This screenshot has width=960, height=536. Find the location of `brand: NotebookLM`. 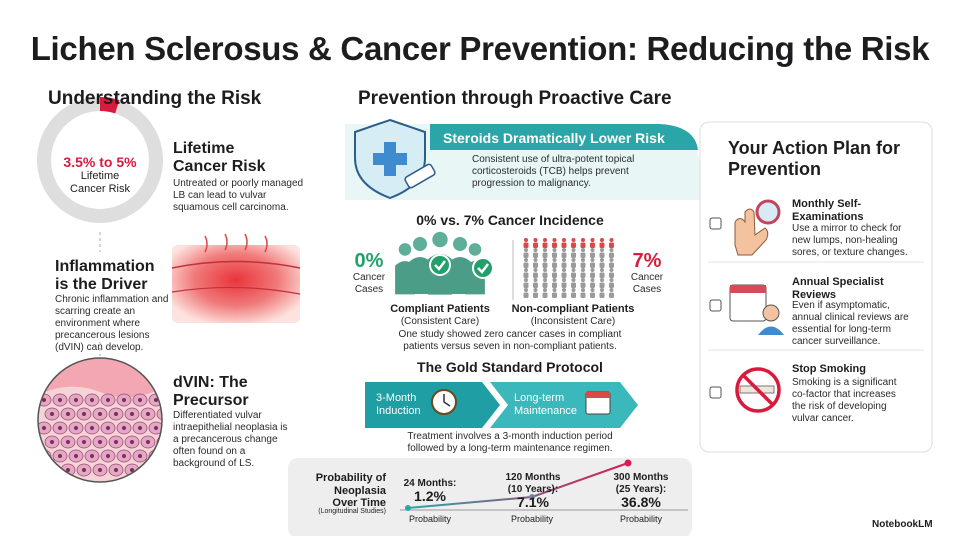

brand: NotebookLM is located at coordinates (902, 524).